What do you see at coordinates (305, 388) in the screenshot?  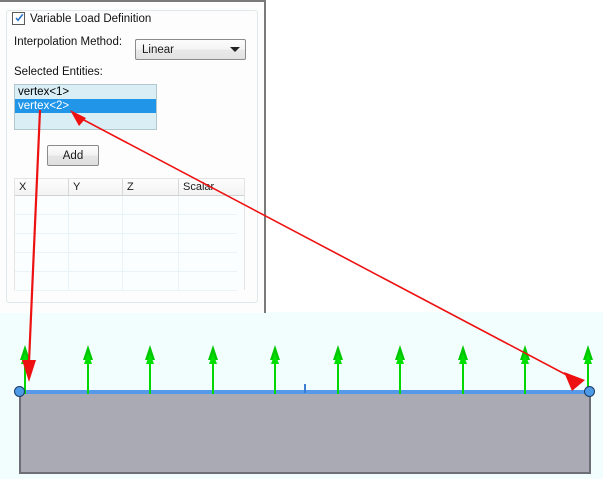 I see `edge-midpoint-tick` at bounding box center [305, 388].